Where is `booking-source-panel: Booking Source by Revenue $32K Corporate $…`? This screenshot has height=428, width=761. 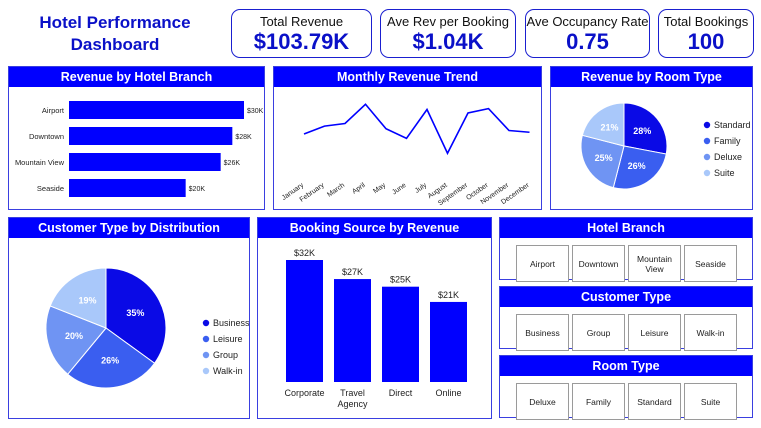 booking-source-panel: Booking Source by Revenue $32K Corporate $… is located at coordinates (374, 318).